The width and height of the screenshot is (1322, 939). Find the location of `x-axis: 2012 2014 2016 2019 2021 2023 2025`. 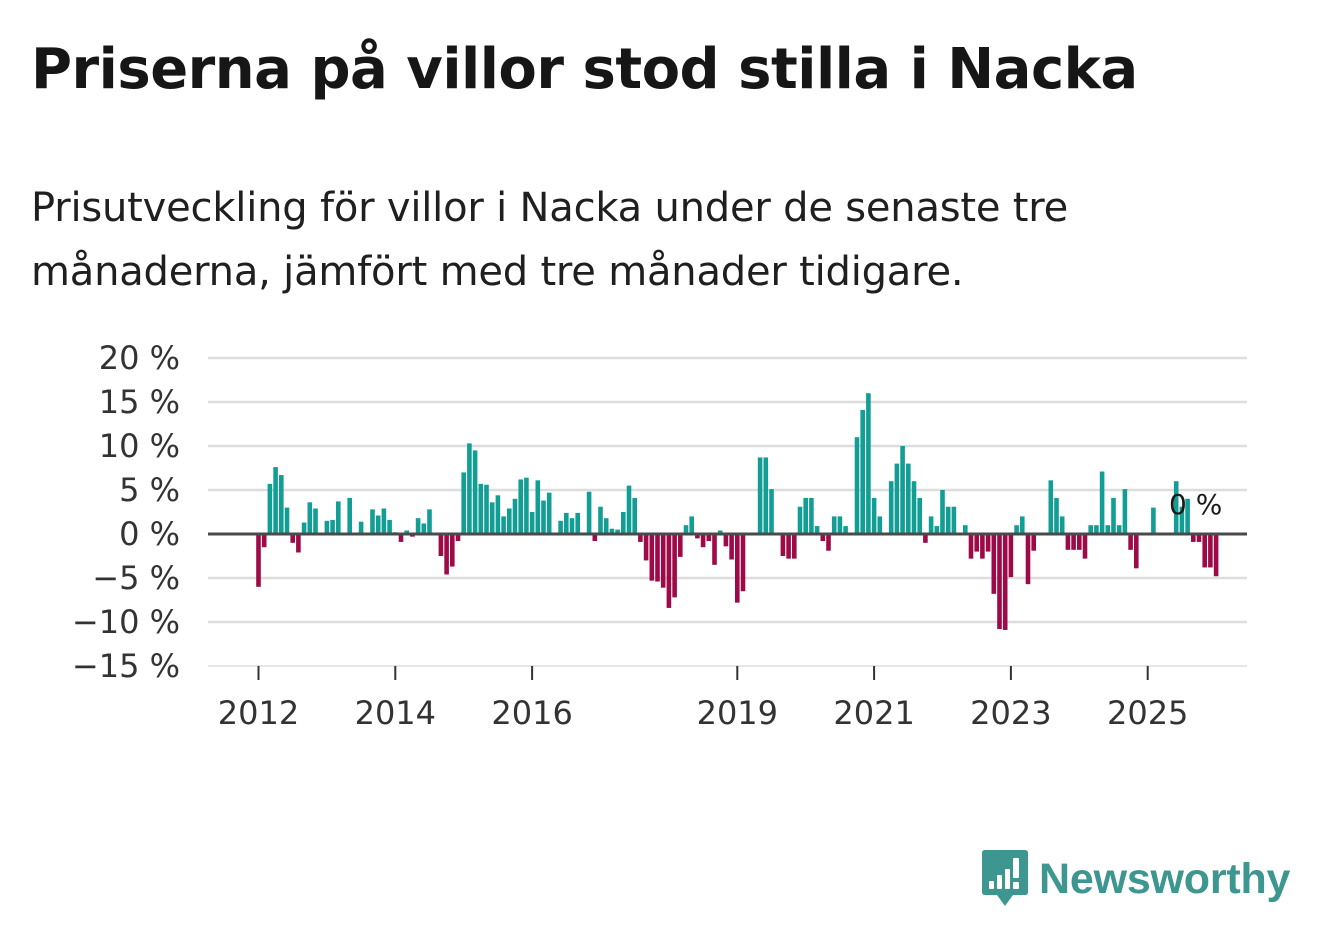

x-axis: 2012 2014 2016 2019 2021 2023 2025 is located at coordinates (703, 699).